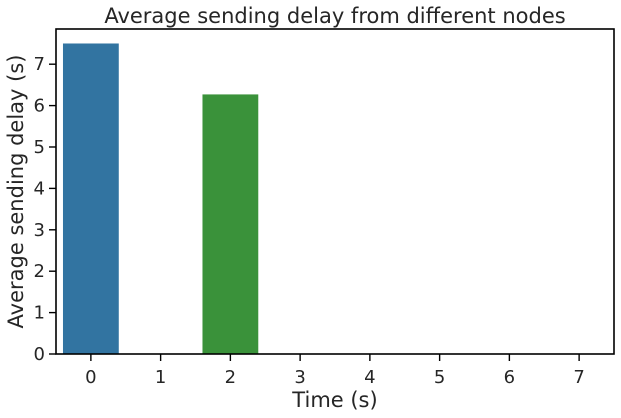 Image resolution: width=621 pixels, height=418 pixels. I want to click on x-tick-label: 6, so click(509, 377).